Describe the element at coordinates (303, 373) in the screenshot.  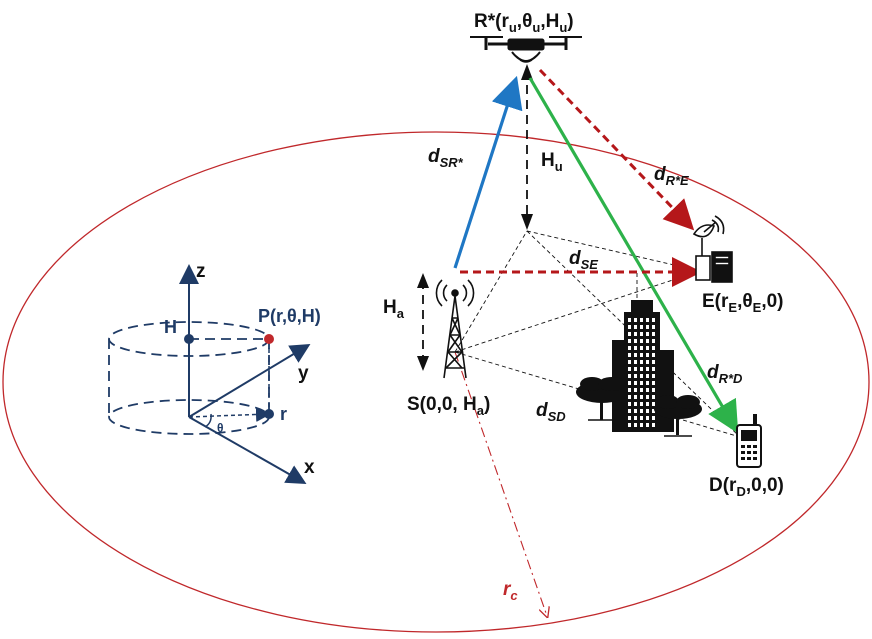
I see `y-axis-label: y` at that location.